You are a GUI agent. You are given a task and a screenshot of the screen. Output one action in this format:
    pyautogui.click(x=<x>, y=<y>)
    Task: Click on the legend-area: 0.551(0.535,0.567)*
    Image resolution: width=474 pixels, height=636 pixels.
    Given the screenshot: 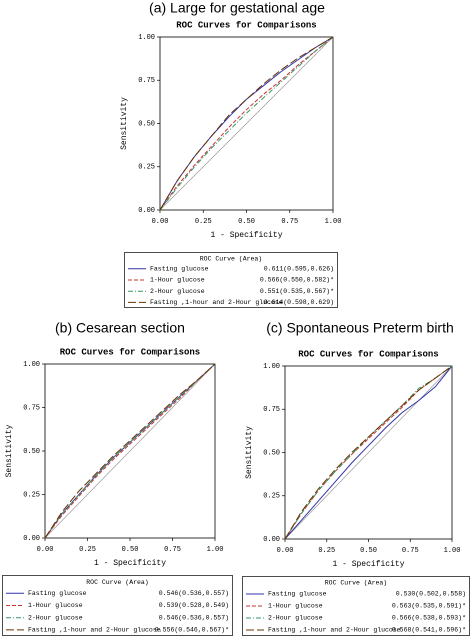 What is the action you would take?
    pyautogui.click(x=297, y=291)
    